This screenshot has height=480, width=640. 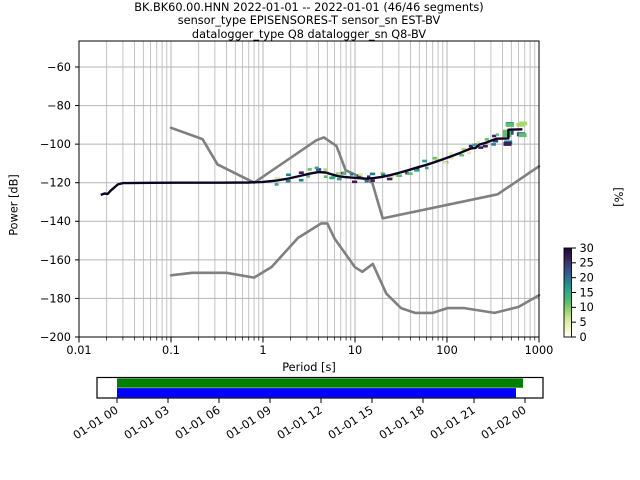 What do you see at coordinates (401, 153) in the screenshot?
I see `psd-histogram-cells` at bounding box center [401, 153].